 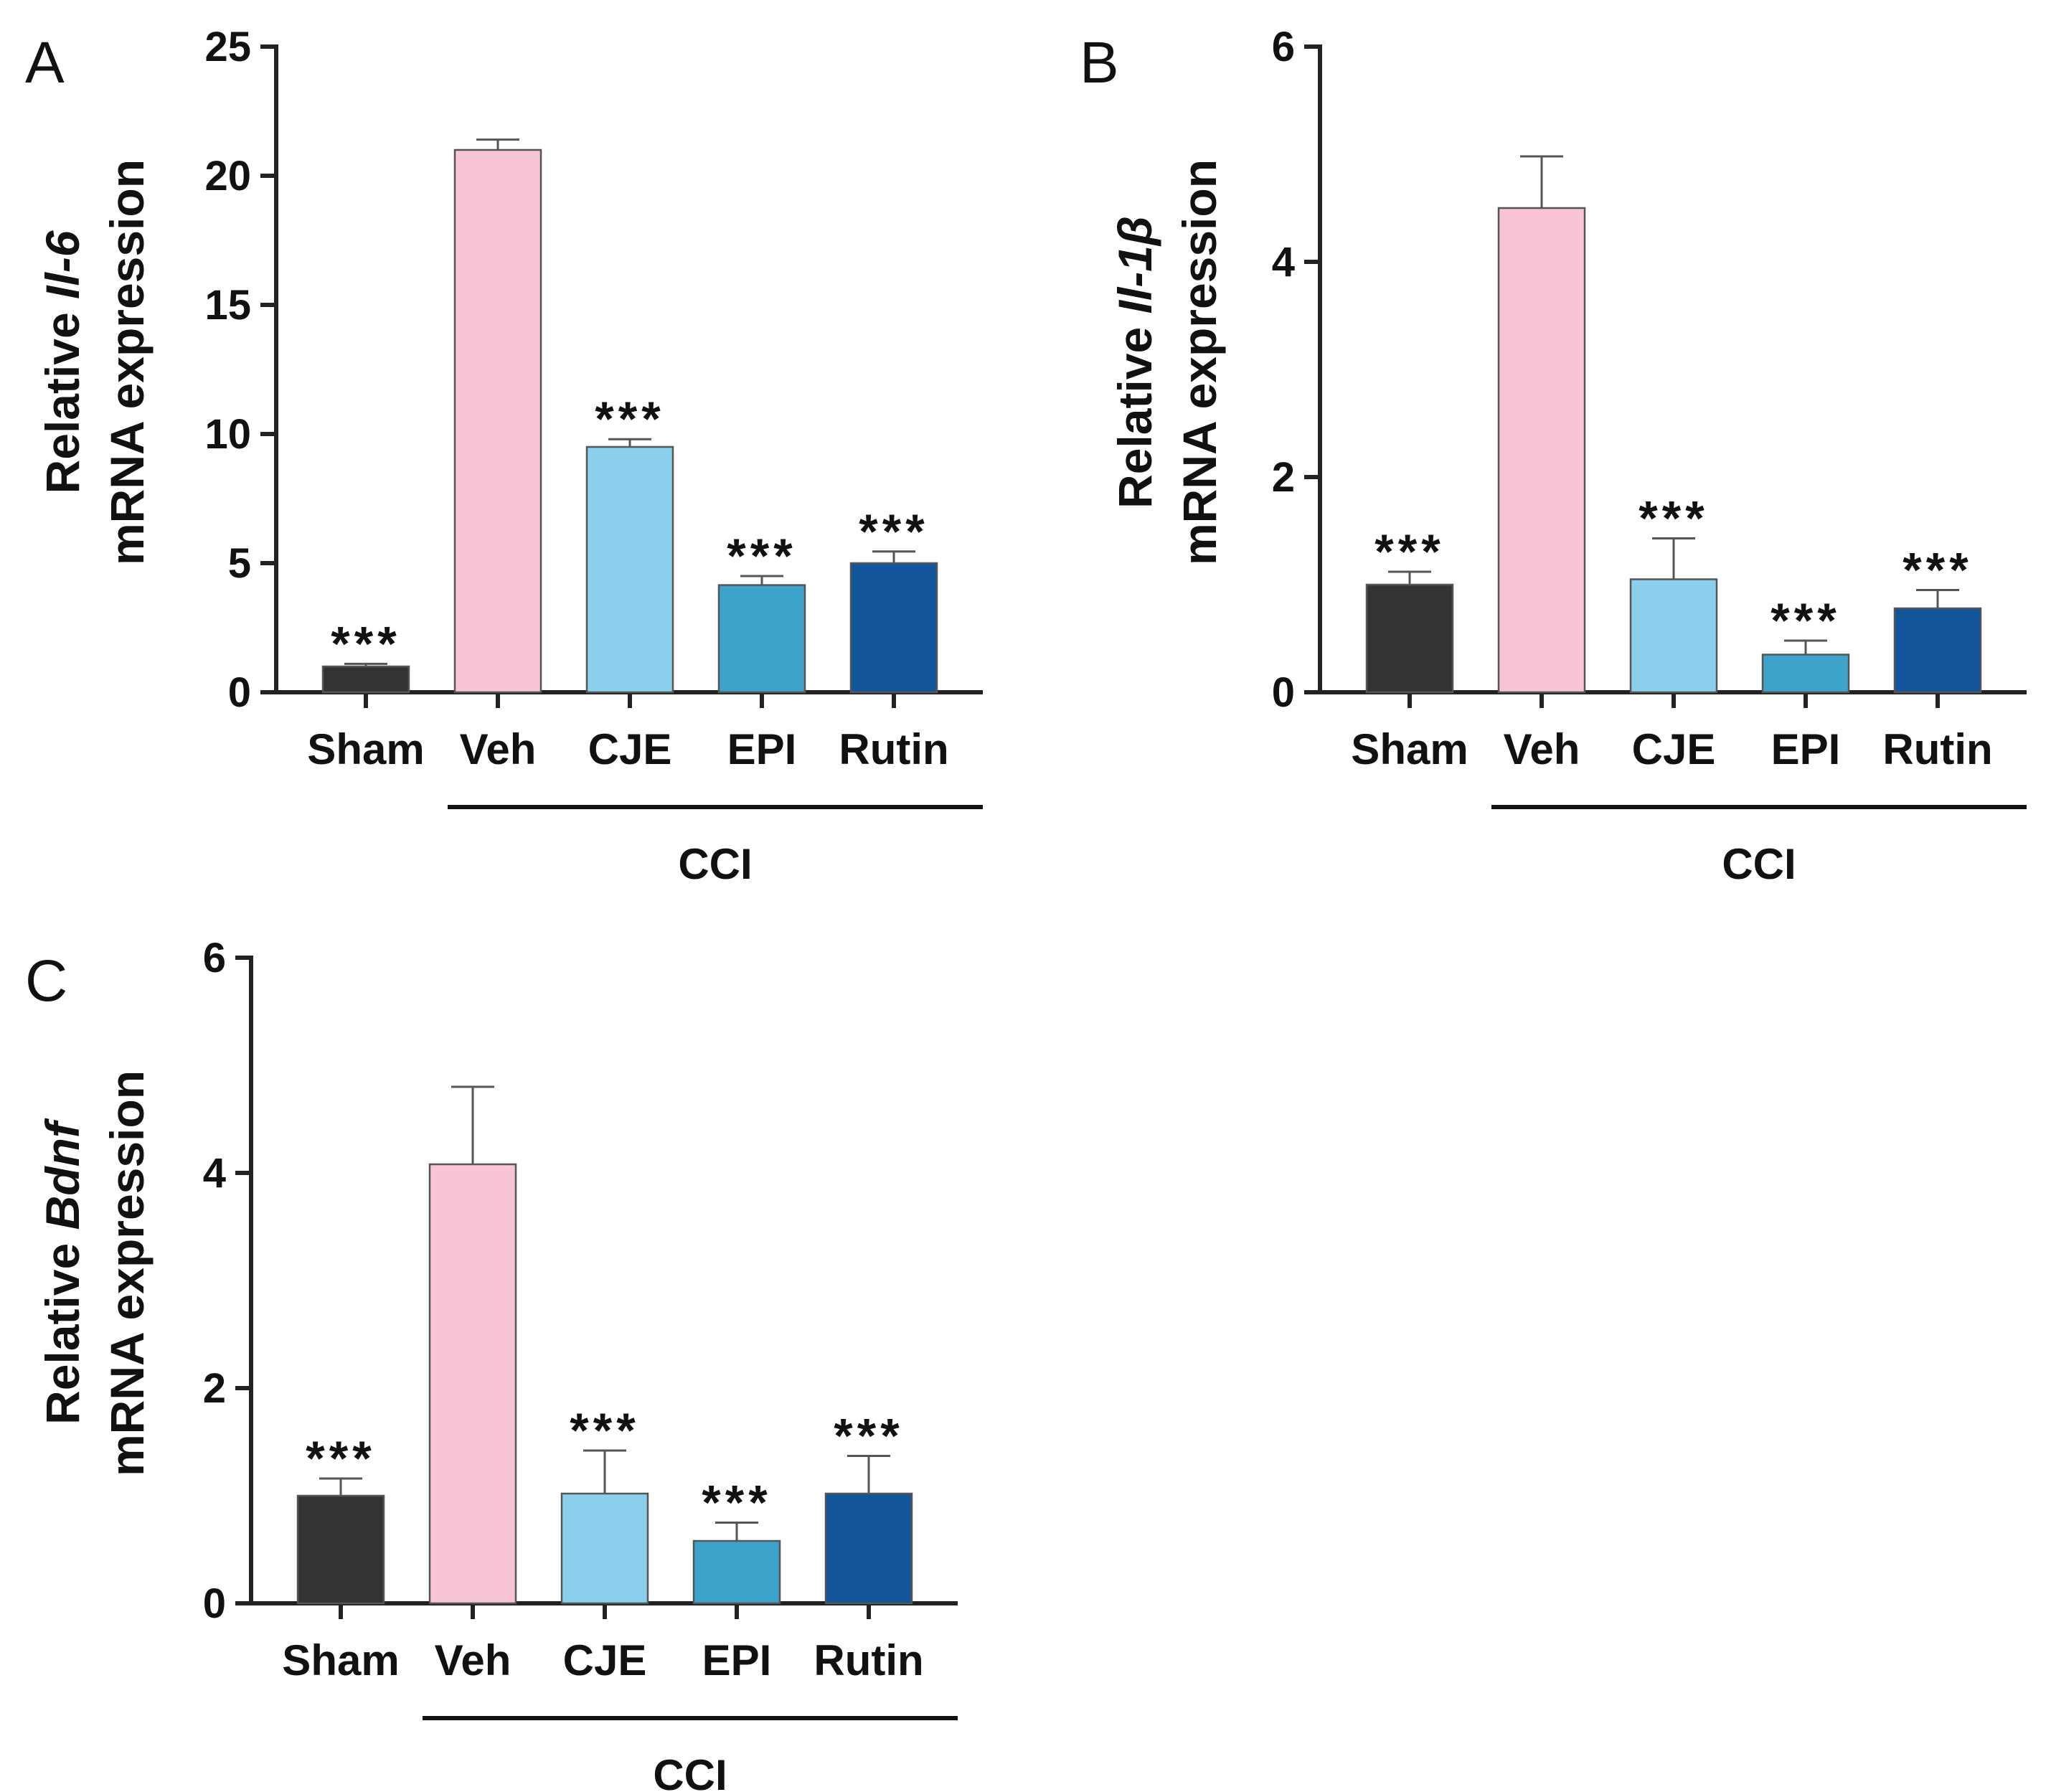 What do you see at coordinates (762, 749) in the screenshot?
I see `panel-a-category-epi: EPI` at bounding box center [762, 749].